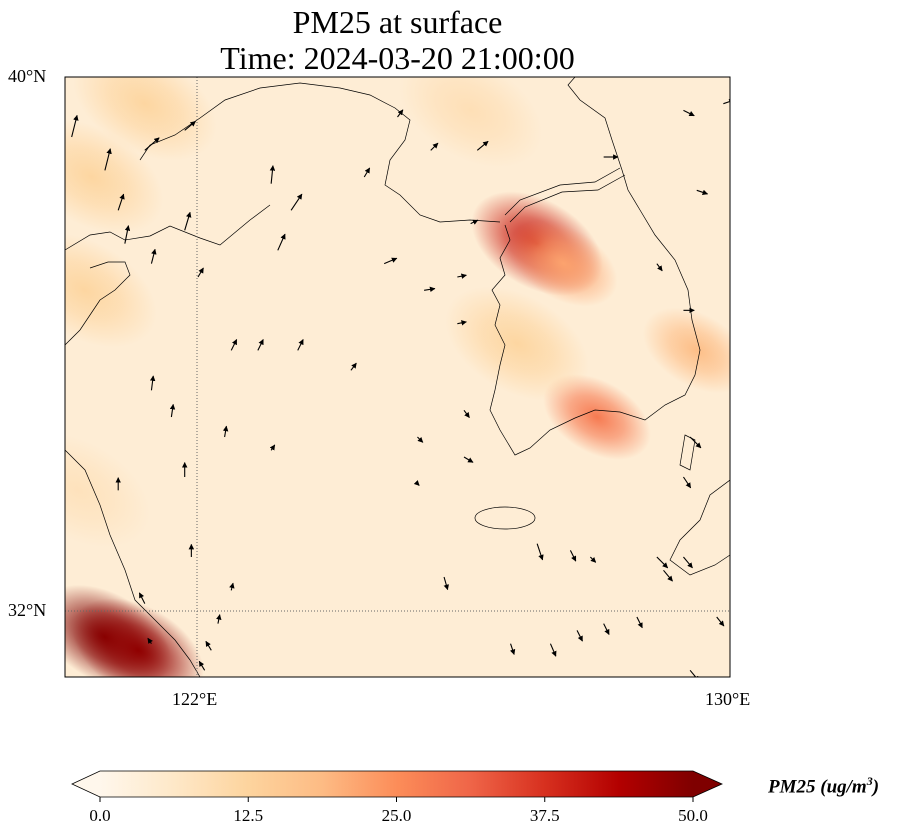 This screenshot has height=836, width=905. I want to click on y-tick-32N: 32°N, so click(27, 610).